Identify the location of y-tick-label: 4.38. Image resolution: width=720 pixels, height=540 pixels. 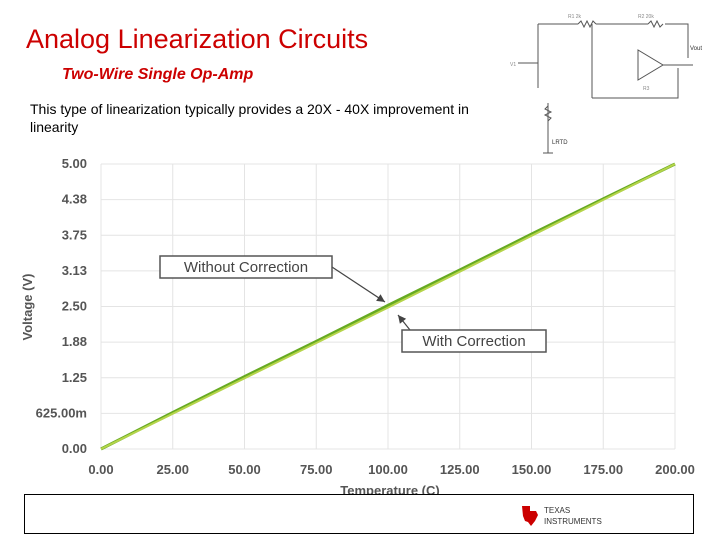
(74, 199).